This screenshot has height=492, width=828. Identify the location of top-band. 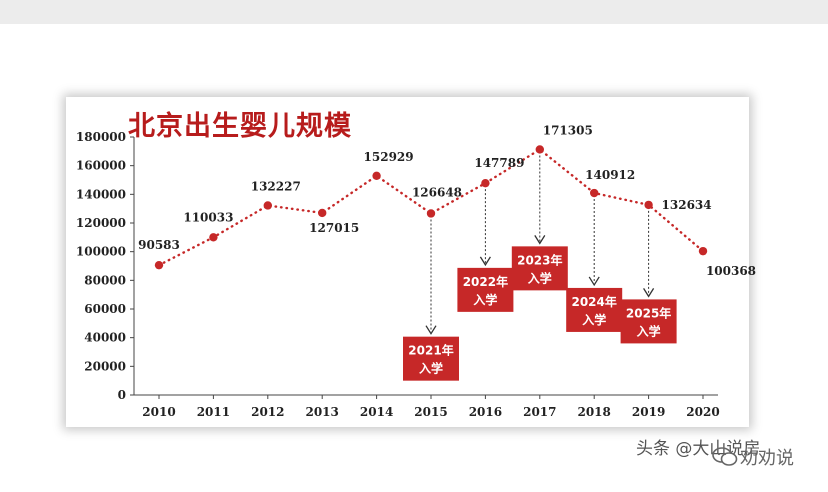
(414, 12).